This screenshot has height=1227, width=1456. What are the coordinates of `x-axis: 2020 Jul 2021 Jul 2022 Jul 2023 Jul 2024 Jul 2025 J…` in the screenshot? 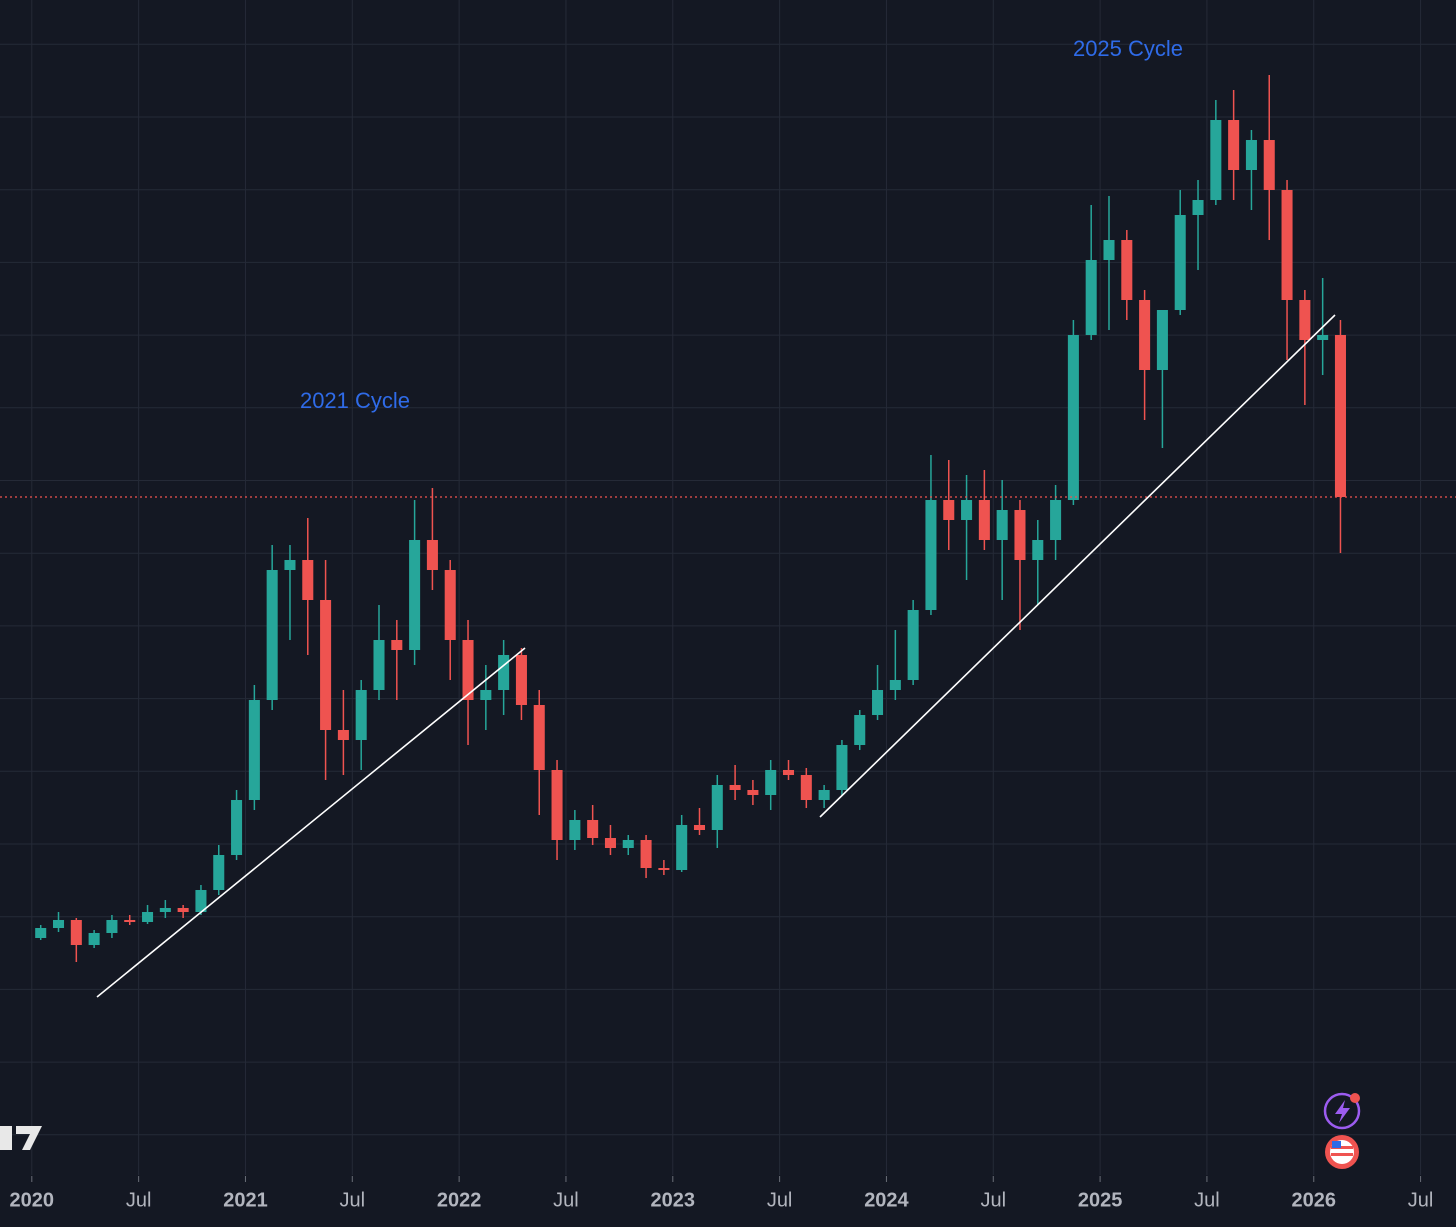 It's located at (722, 1193).